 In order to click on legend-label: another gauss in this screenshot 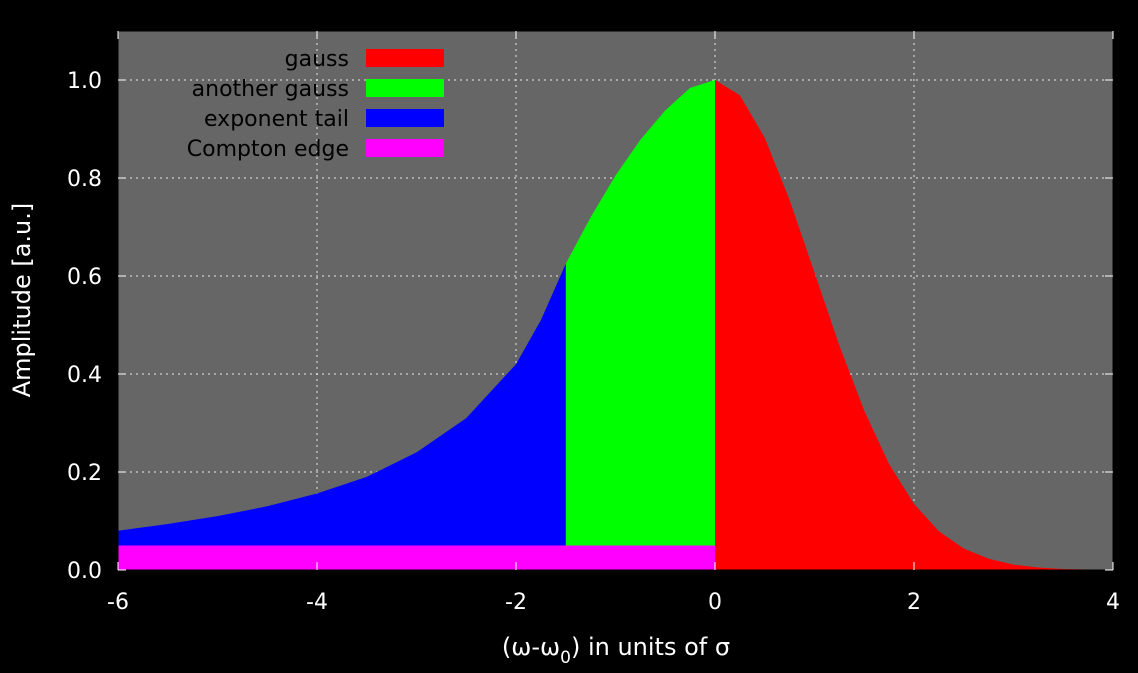, I will do `click(270, 89)`.